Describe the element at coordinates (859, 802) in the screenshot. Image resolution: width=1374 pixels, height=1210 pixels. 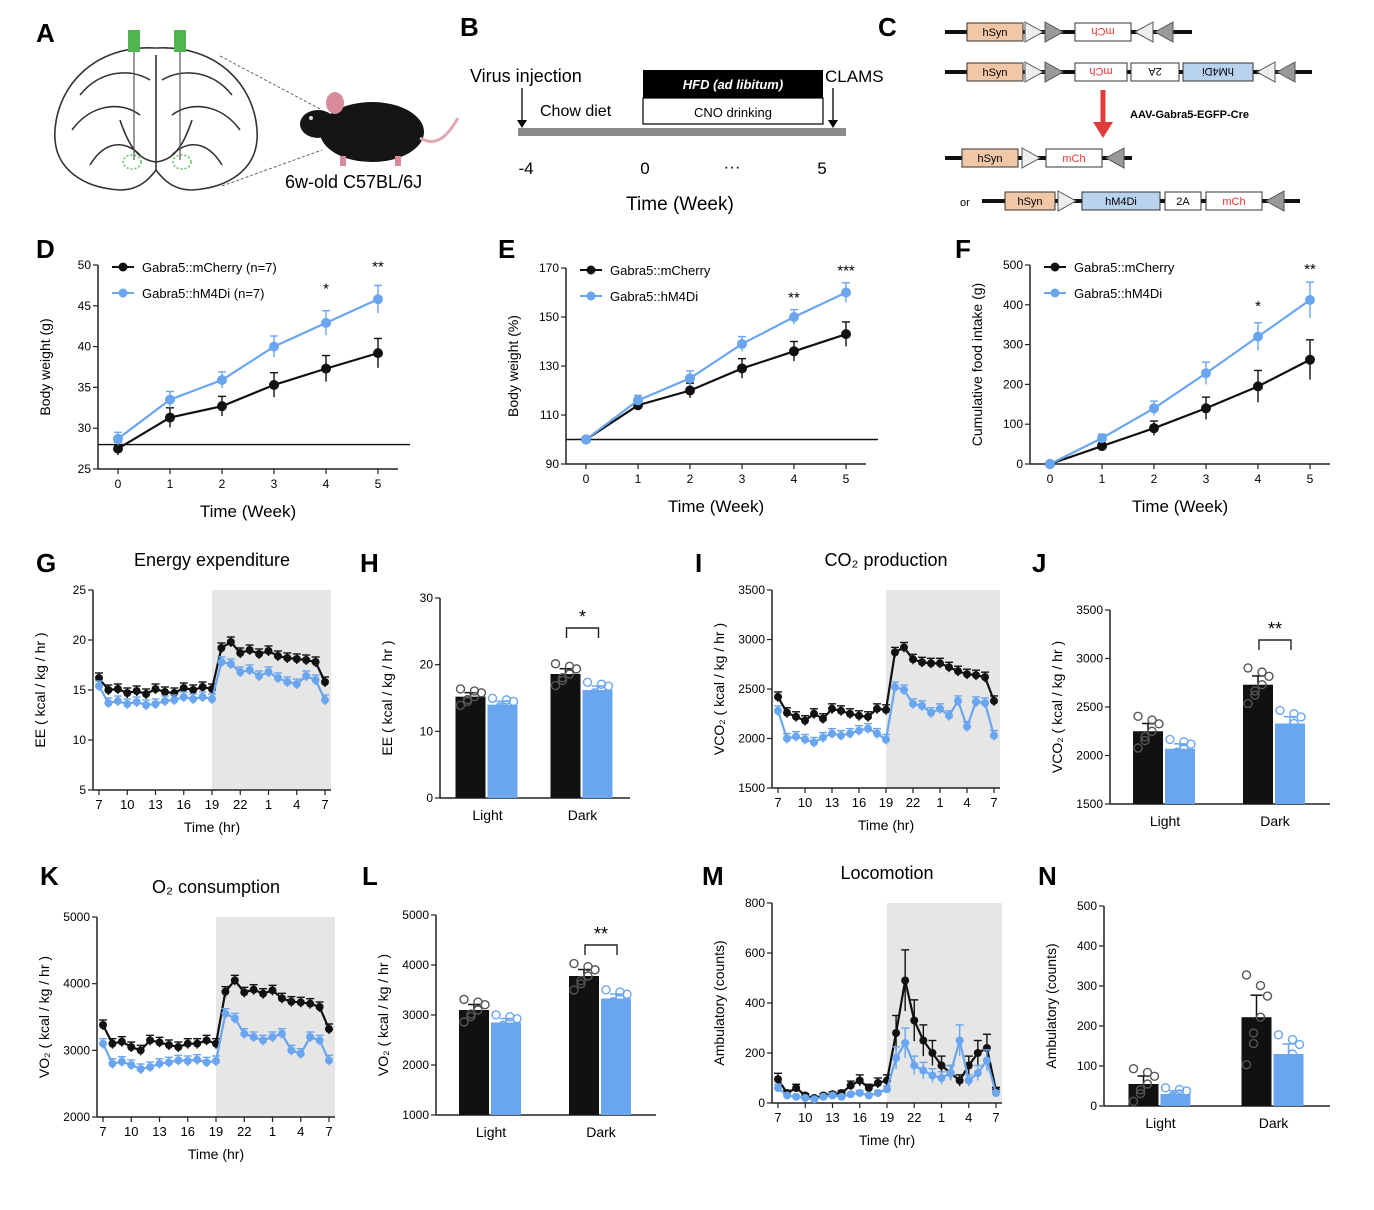
I see `x-tick-label: 16` at that location.